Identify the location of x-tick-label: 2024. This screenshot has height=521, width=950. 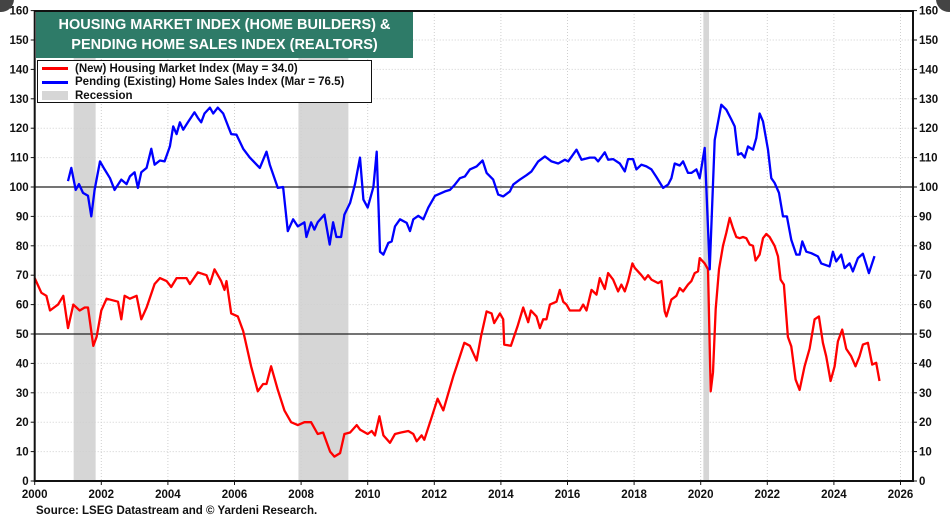
(834, 495).